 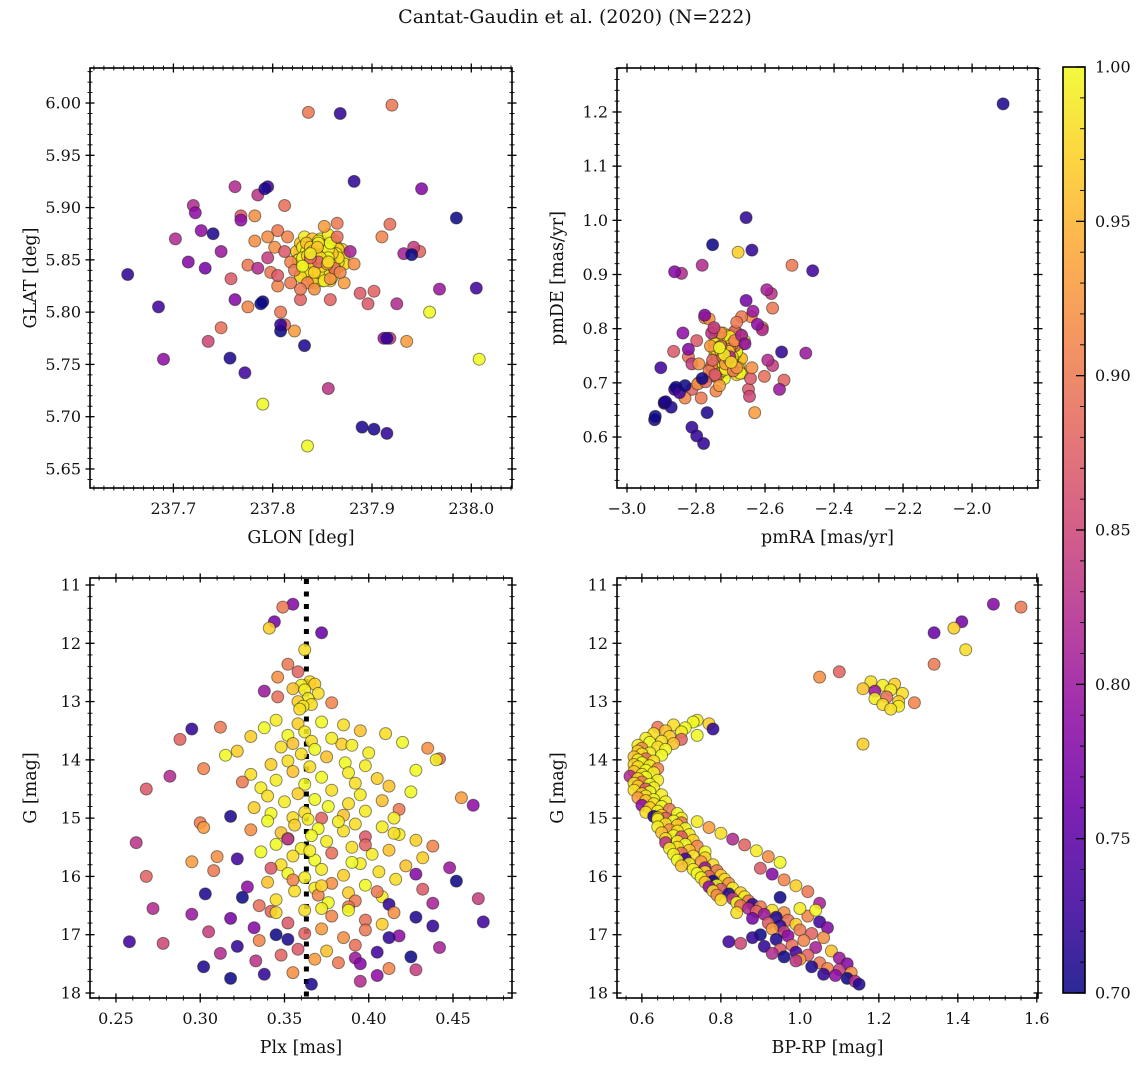 What do you see at coordinates (63, 155) in the screenshot?
I see `y-tick-label: 5.95` at bounding box center [63, 155].